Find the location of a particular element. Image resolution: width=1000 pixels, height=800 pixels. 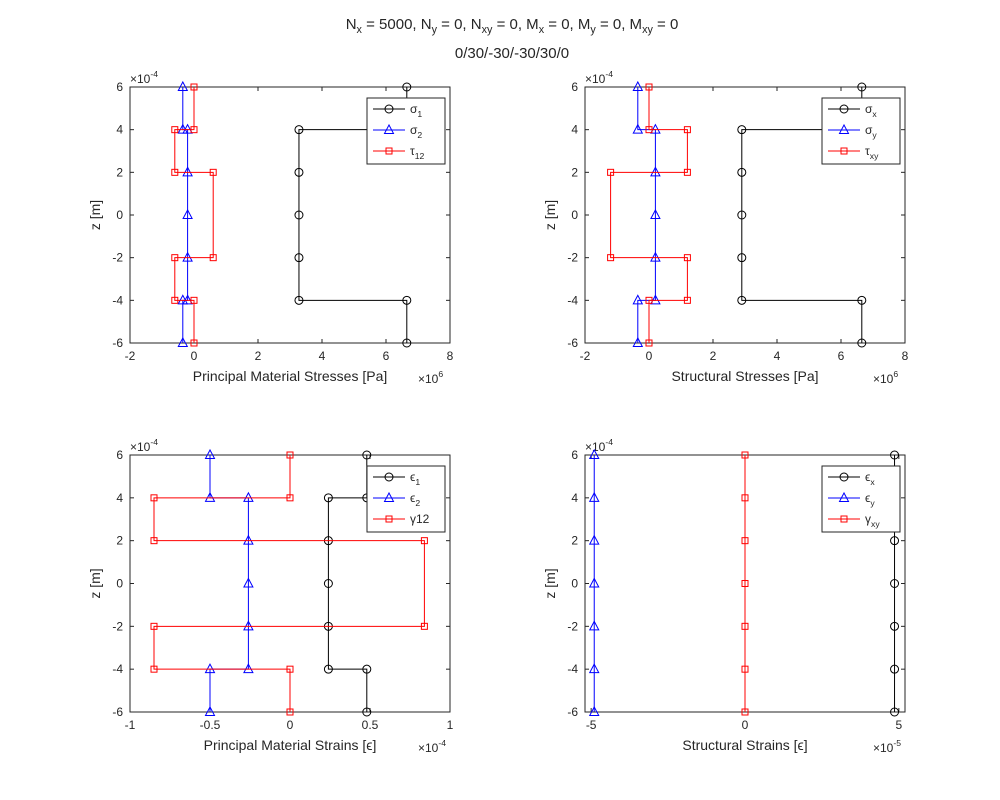

legend-label: σ2 is located at coordinates (416, 131).